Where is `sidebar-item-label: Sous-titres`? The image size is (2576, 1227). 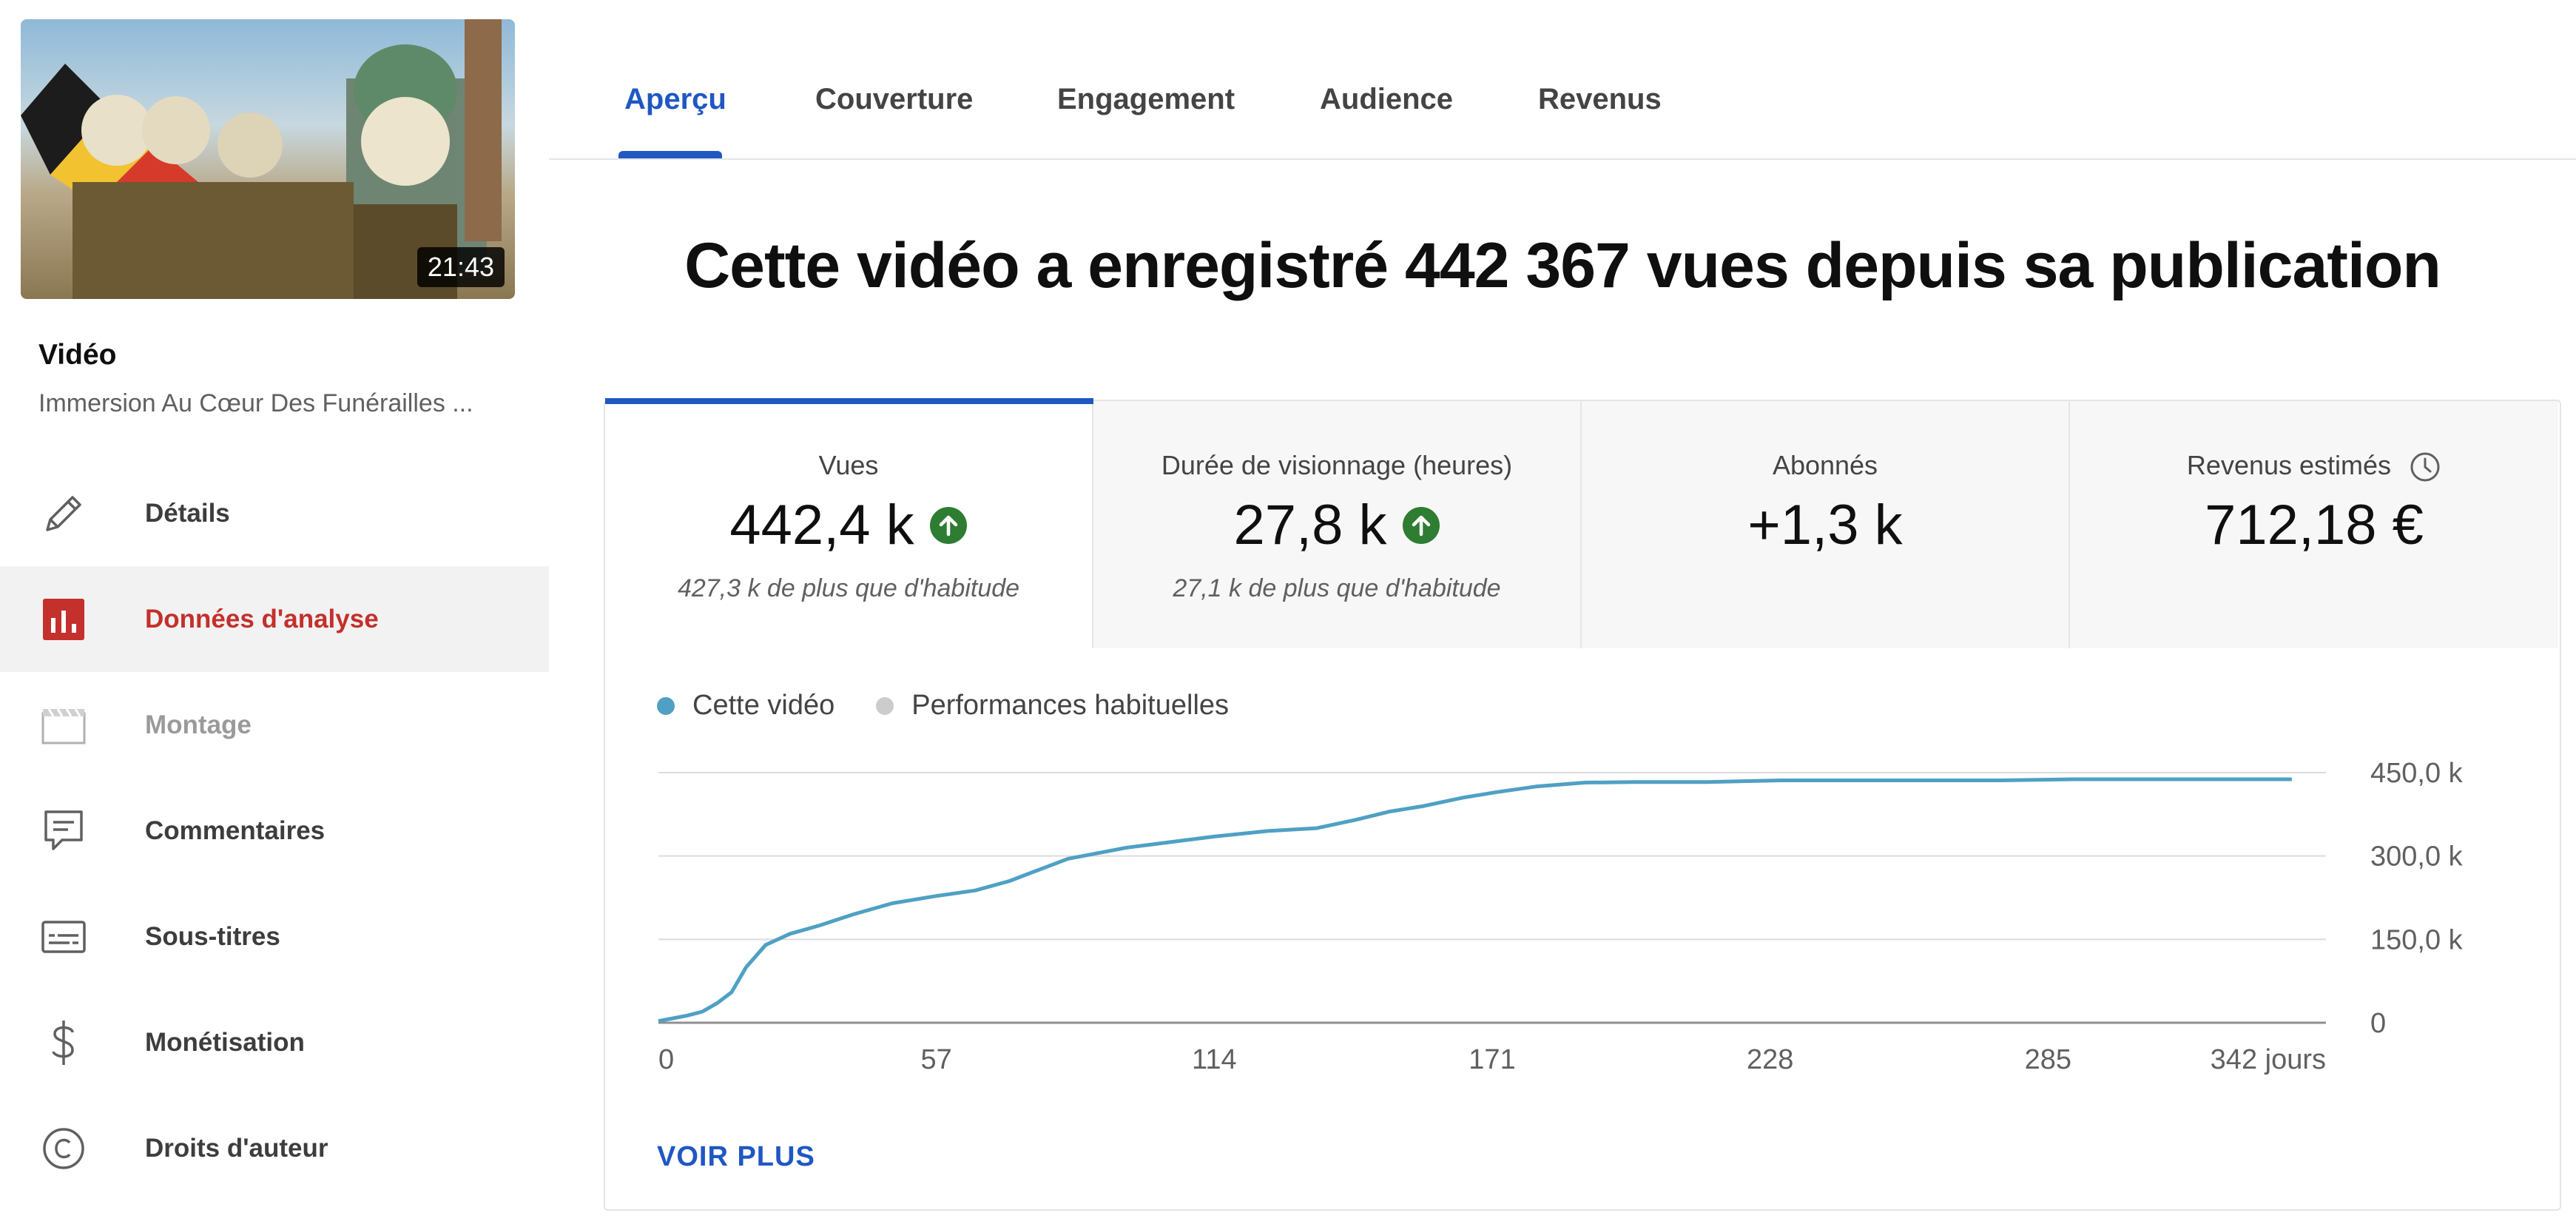
sidebar-item-label: Sous-titres is located at coordinates (212, 936).